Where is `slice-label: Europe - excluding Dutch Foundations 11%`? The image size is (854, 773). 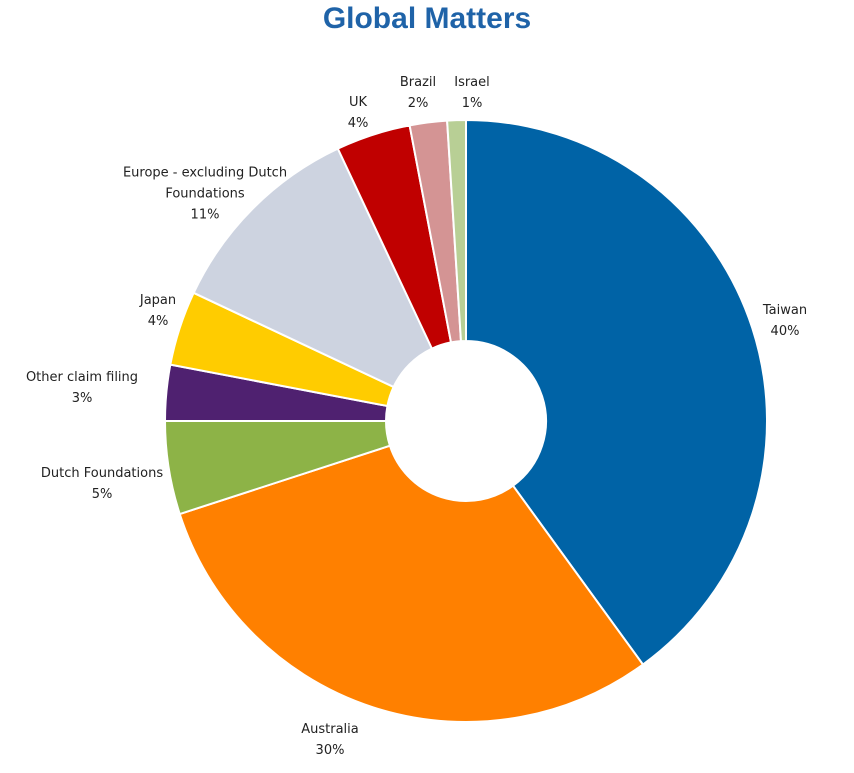
slice-label: Europe - excluding Dutch Foundations 11% is located at coordinates (205, 194).